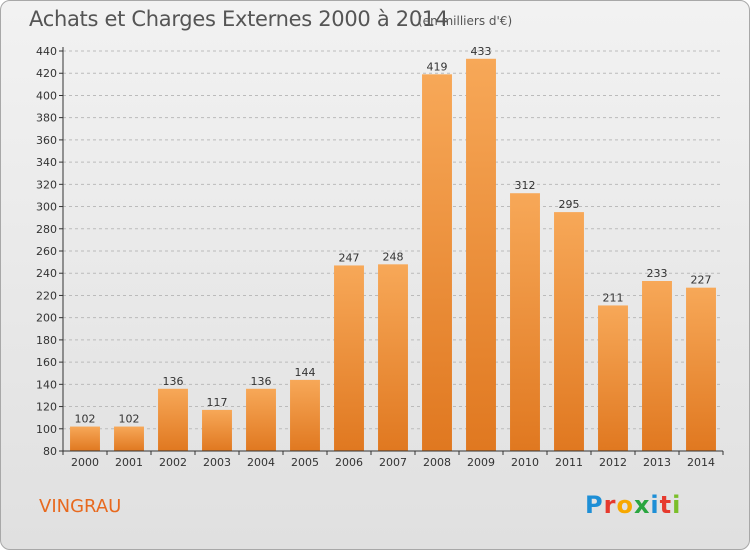 The image size is (750, 550). I want to click on x-tick-label: 2005, so click(305, 462).